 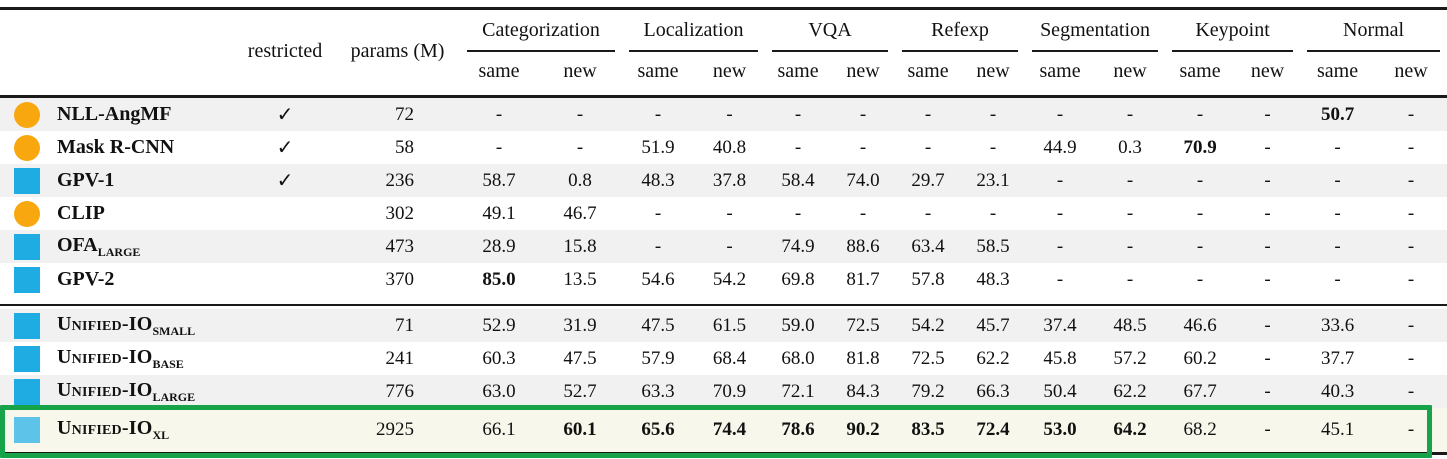 I want to click on column-group-label: VQA, so click(x=830, y=35).